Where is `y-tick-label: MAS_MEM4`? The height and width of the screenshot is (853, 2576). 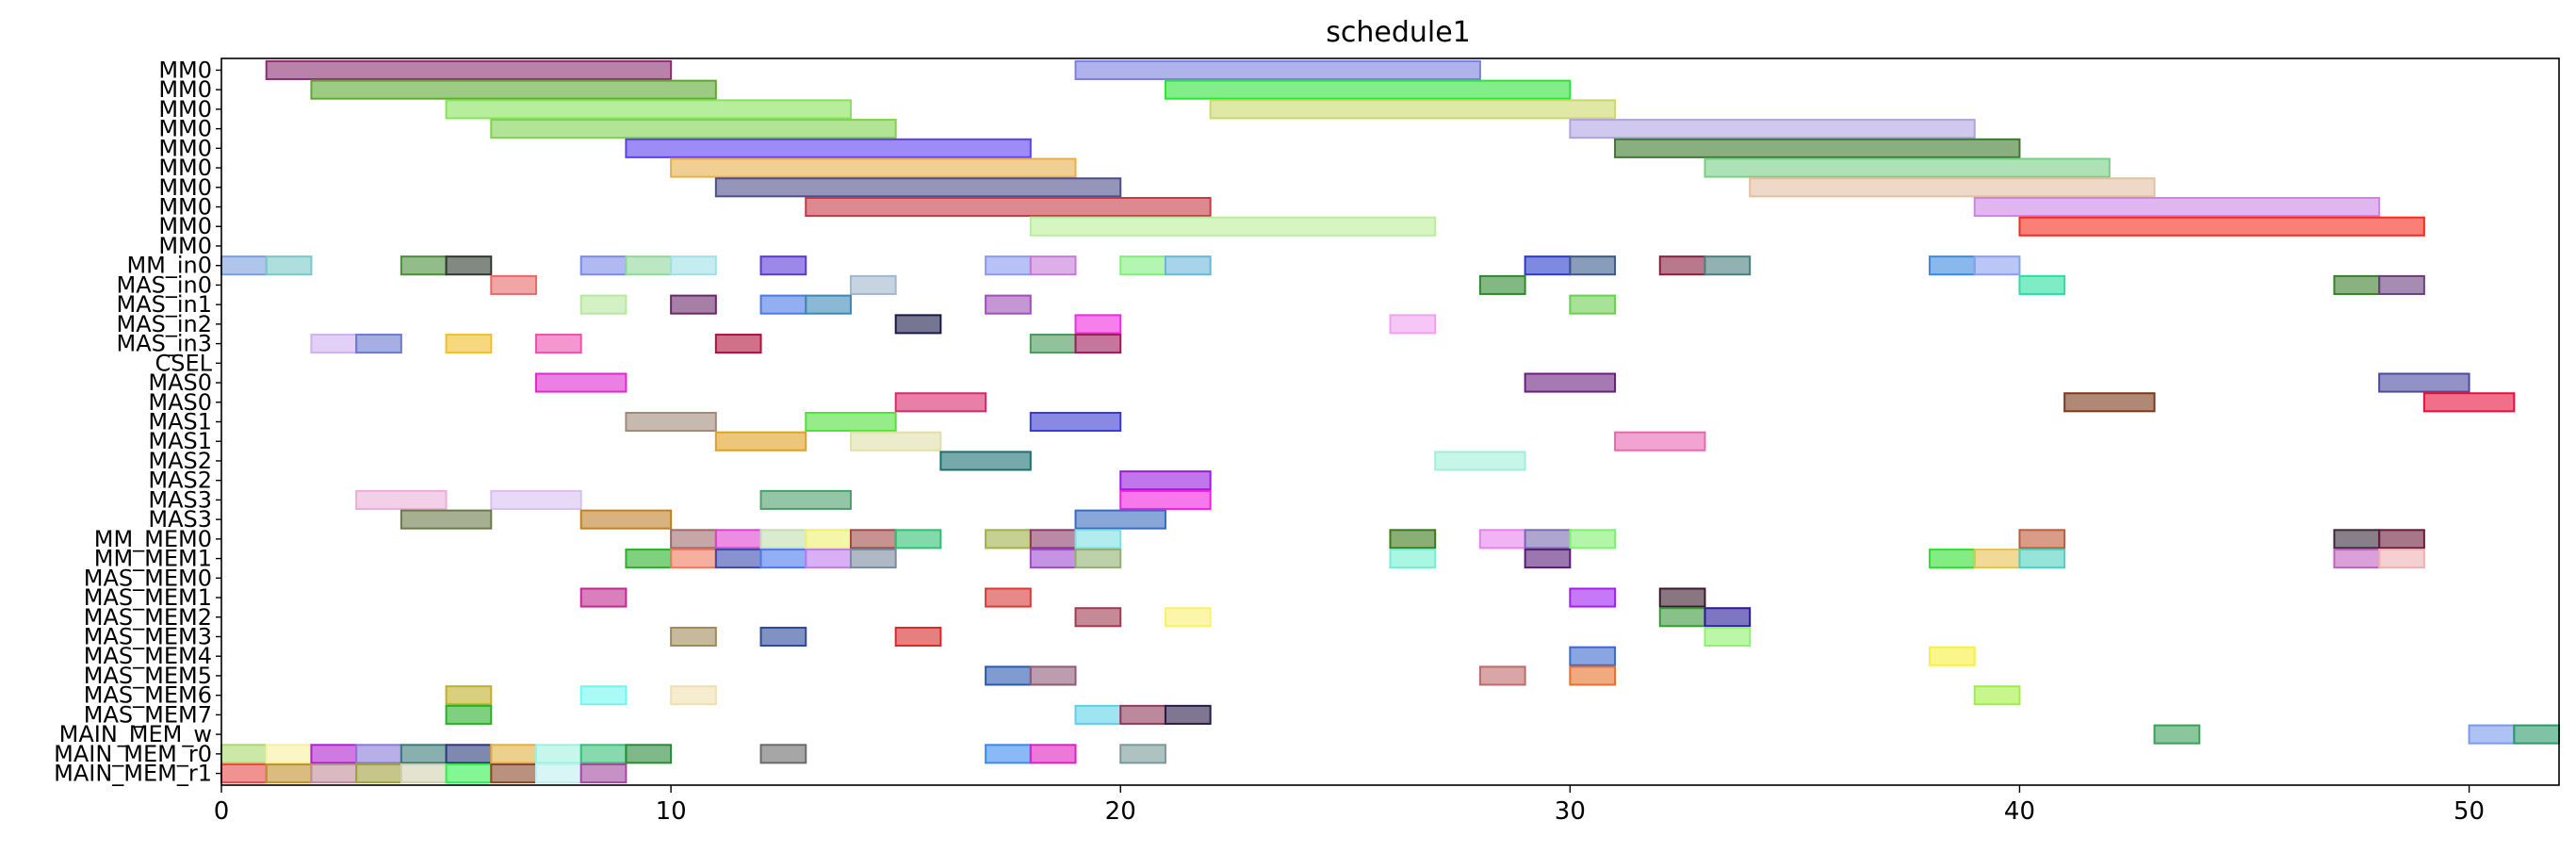 y-tick-label: MAS_MEM4 is located at coordinates (148, 656).